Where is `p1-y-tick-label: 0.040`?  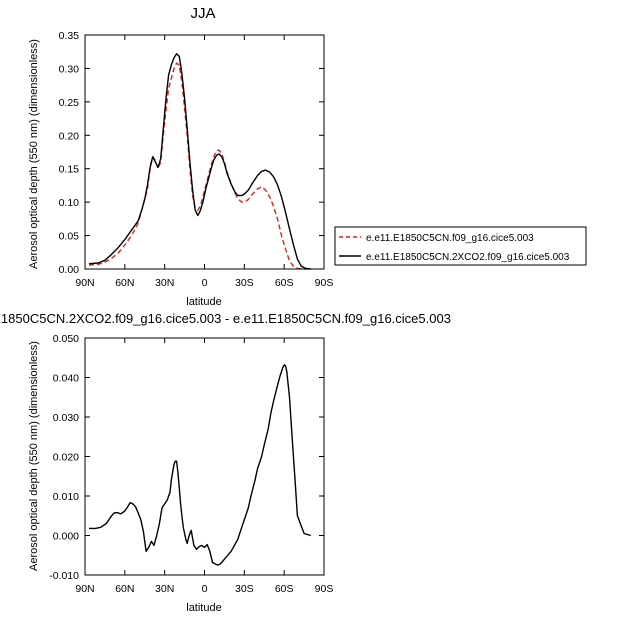
p1-y-tick-label: 0.040 is located at coordinates (66, 379).